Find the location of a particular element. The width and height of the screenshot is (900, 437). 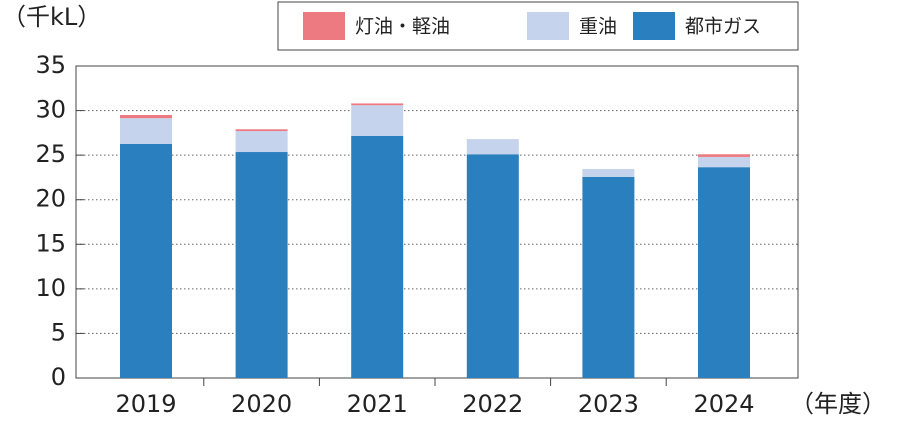

y-tick-label: 30 is located at coordinates (50, 110).